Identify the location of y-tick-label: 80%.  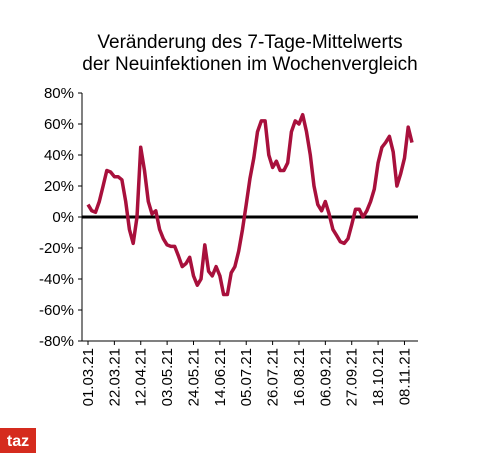
(59, 93).